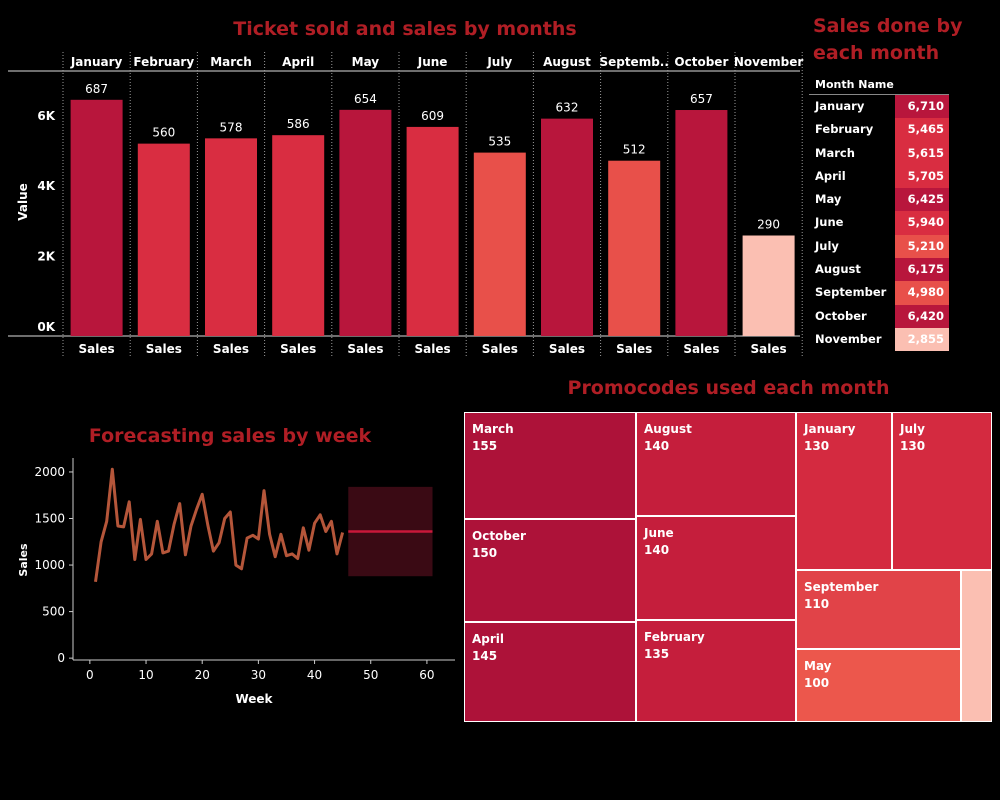  I want to click on month-header-label: June, so click(432, 62).